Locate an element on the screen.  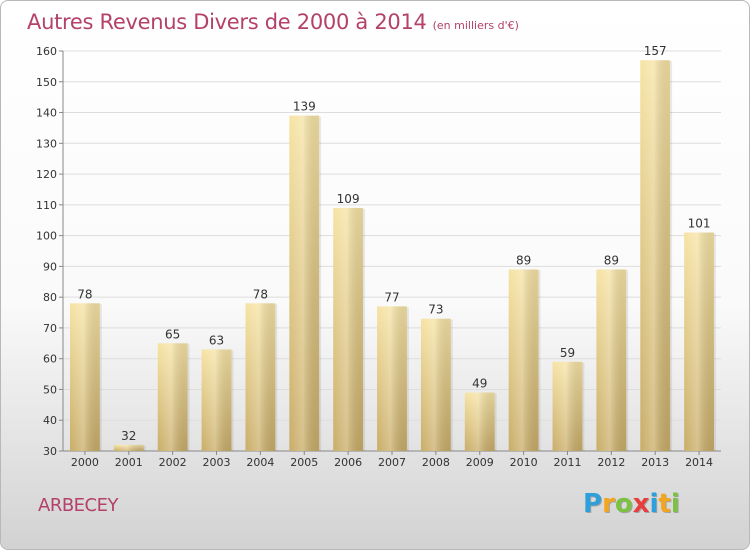
y-tick-label: 140 is located at coordinates (46, 113).